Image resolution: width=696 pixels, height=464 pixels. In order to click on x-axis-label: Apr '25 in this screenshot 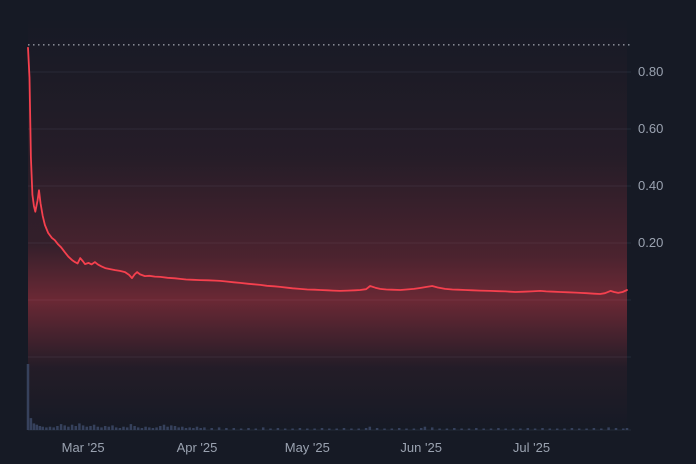, I will do `click(197, 447)`.